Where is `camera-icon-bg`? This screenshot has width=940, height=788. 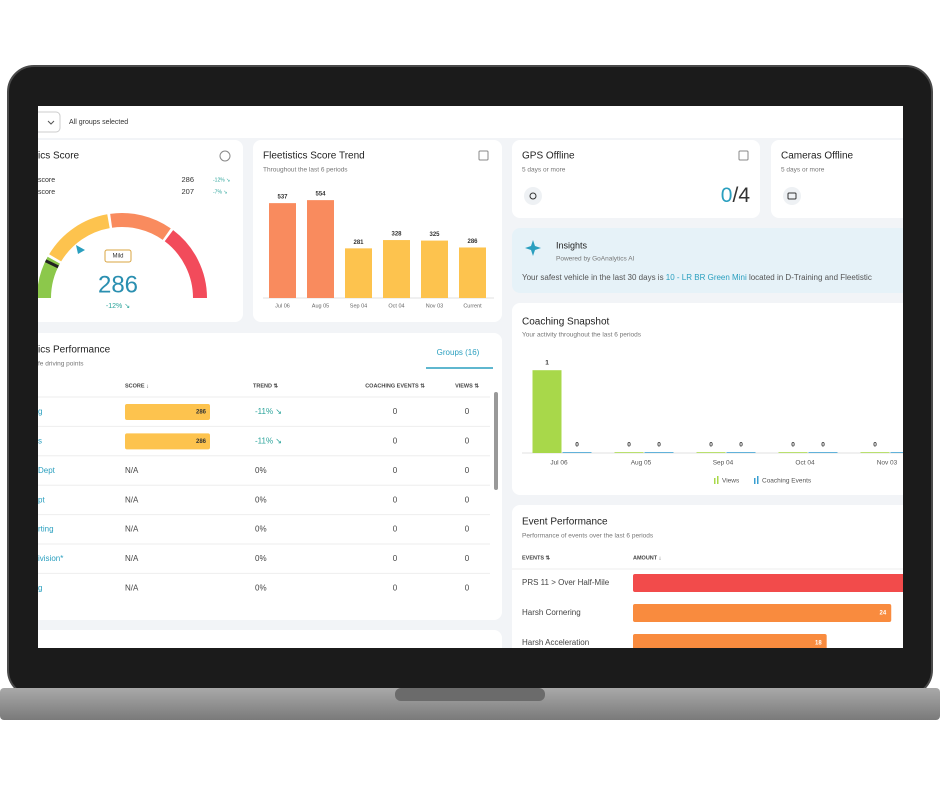
camera-icon-bg is located at coordinates (792, 196).